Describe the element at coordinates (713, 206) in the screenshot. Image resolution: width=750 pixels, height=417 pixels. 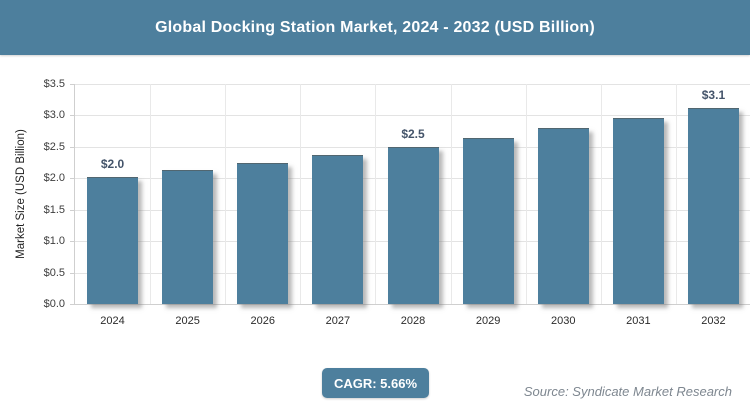
I see `bar-2032` at that location.